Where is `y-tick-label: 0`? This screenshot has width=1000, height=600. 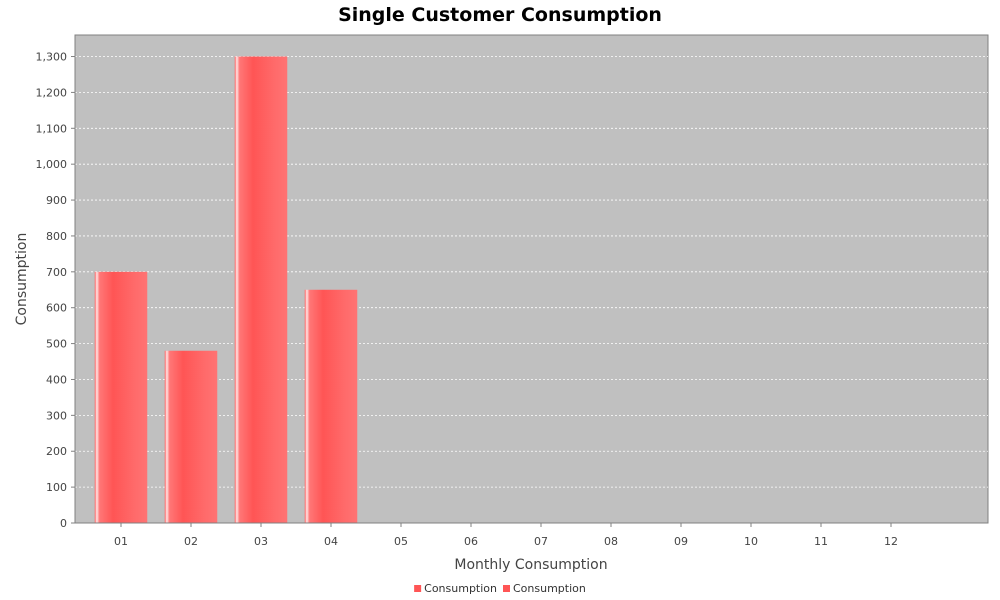 y-tick-label: 0 is located at coordinates (63, 523).